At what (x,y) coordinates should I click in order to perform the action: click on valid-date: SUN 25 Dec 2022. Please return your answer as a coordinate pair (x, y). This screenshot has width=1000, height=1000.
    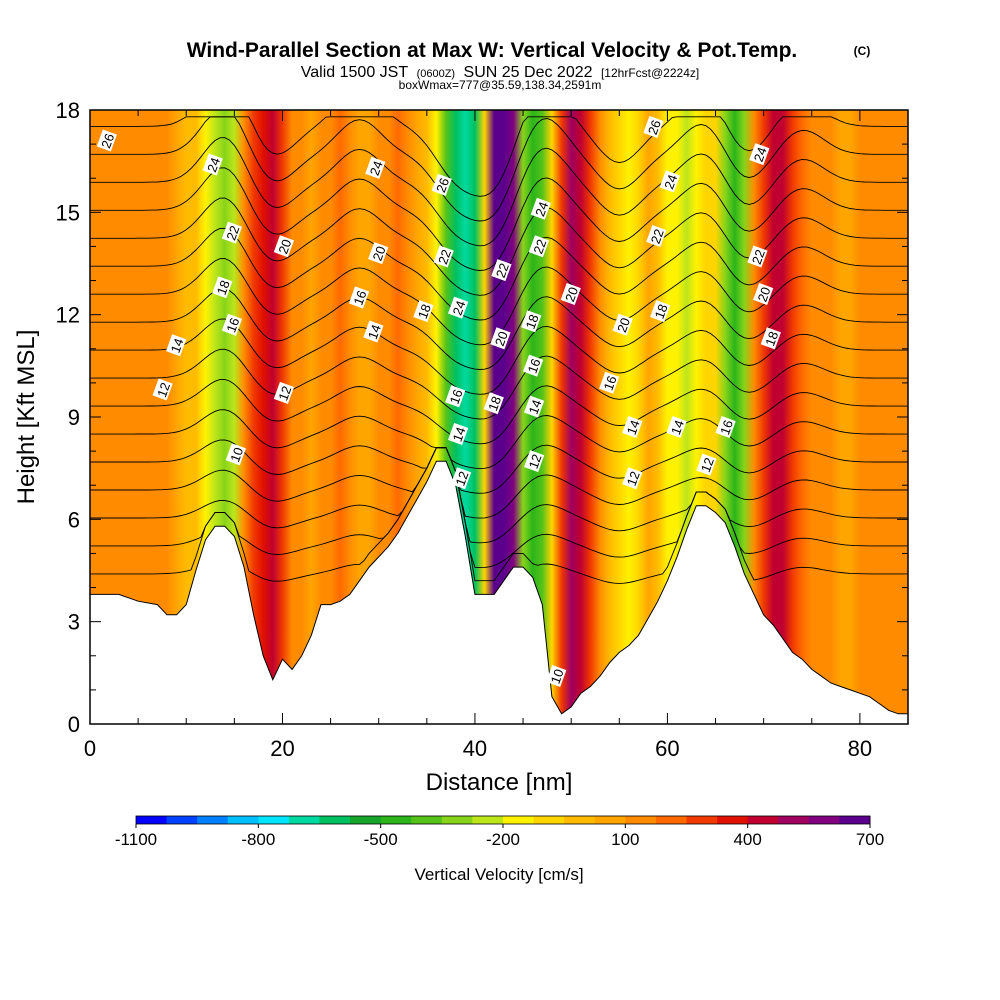
    Looking at the image, I should click on (528, 72).